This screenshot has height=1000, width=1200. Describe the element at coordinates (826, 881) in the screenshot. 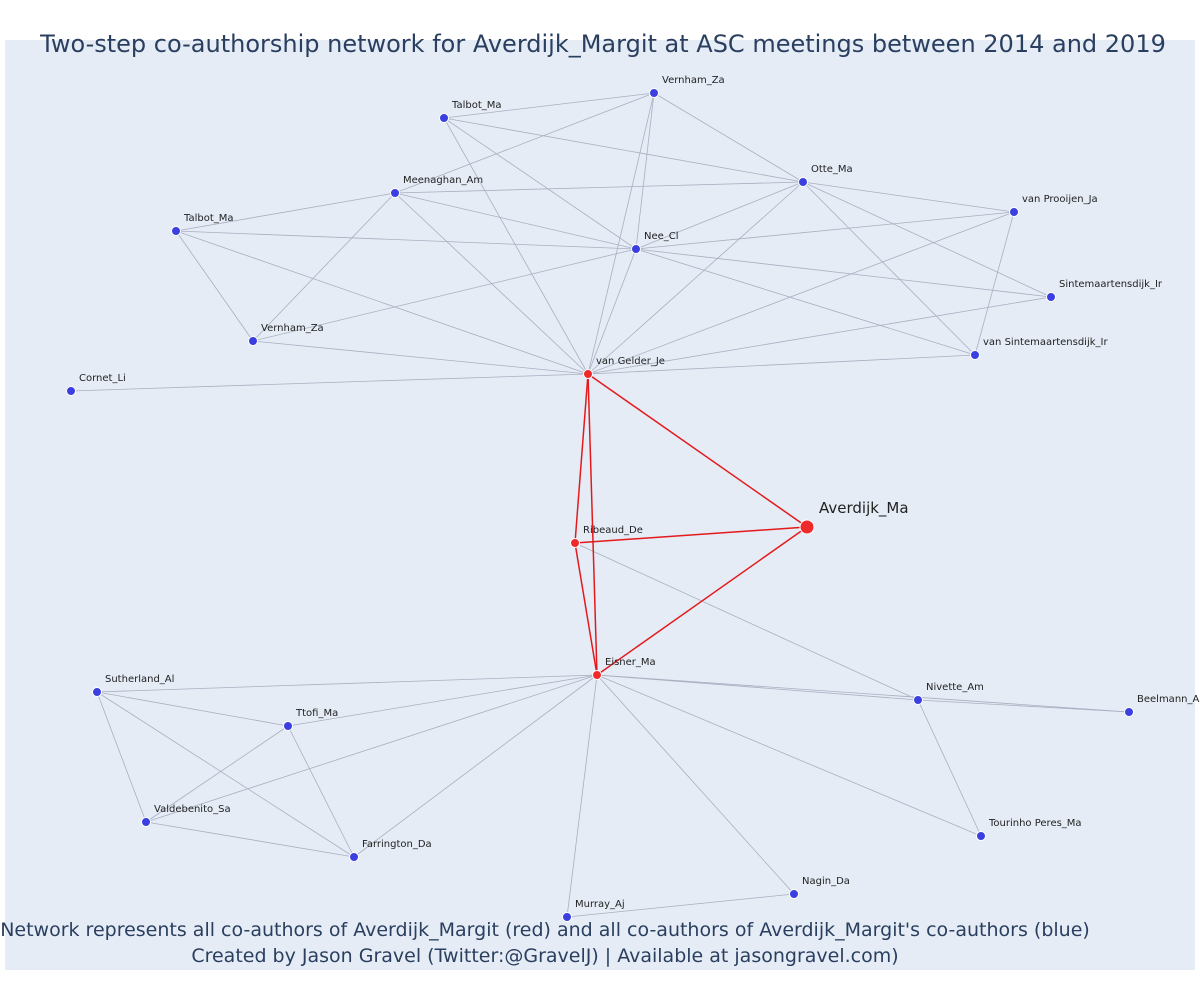

I see `node-label-nagin_da: Nagin_Da` at that location.